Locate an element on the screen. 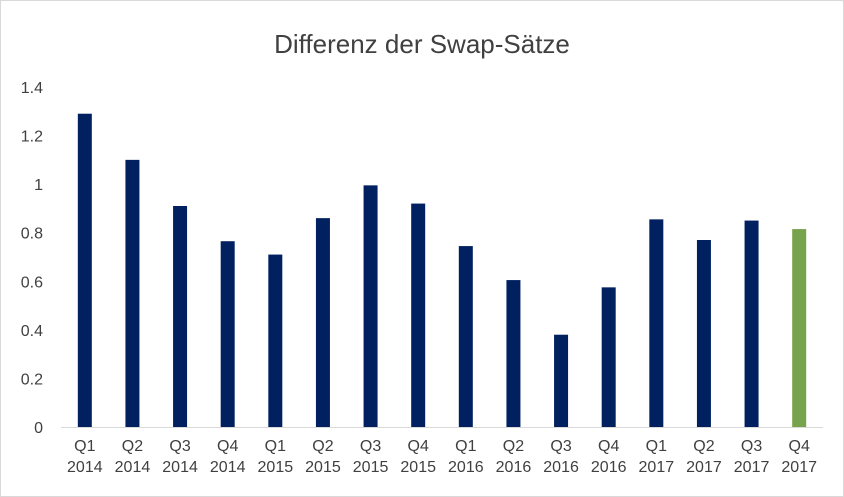  y-tick-label: 0.4 is located at coordinates (32, 331).